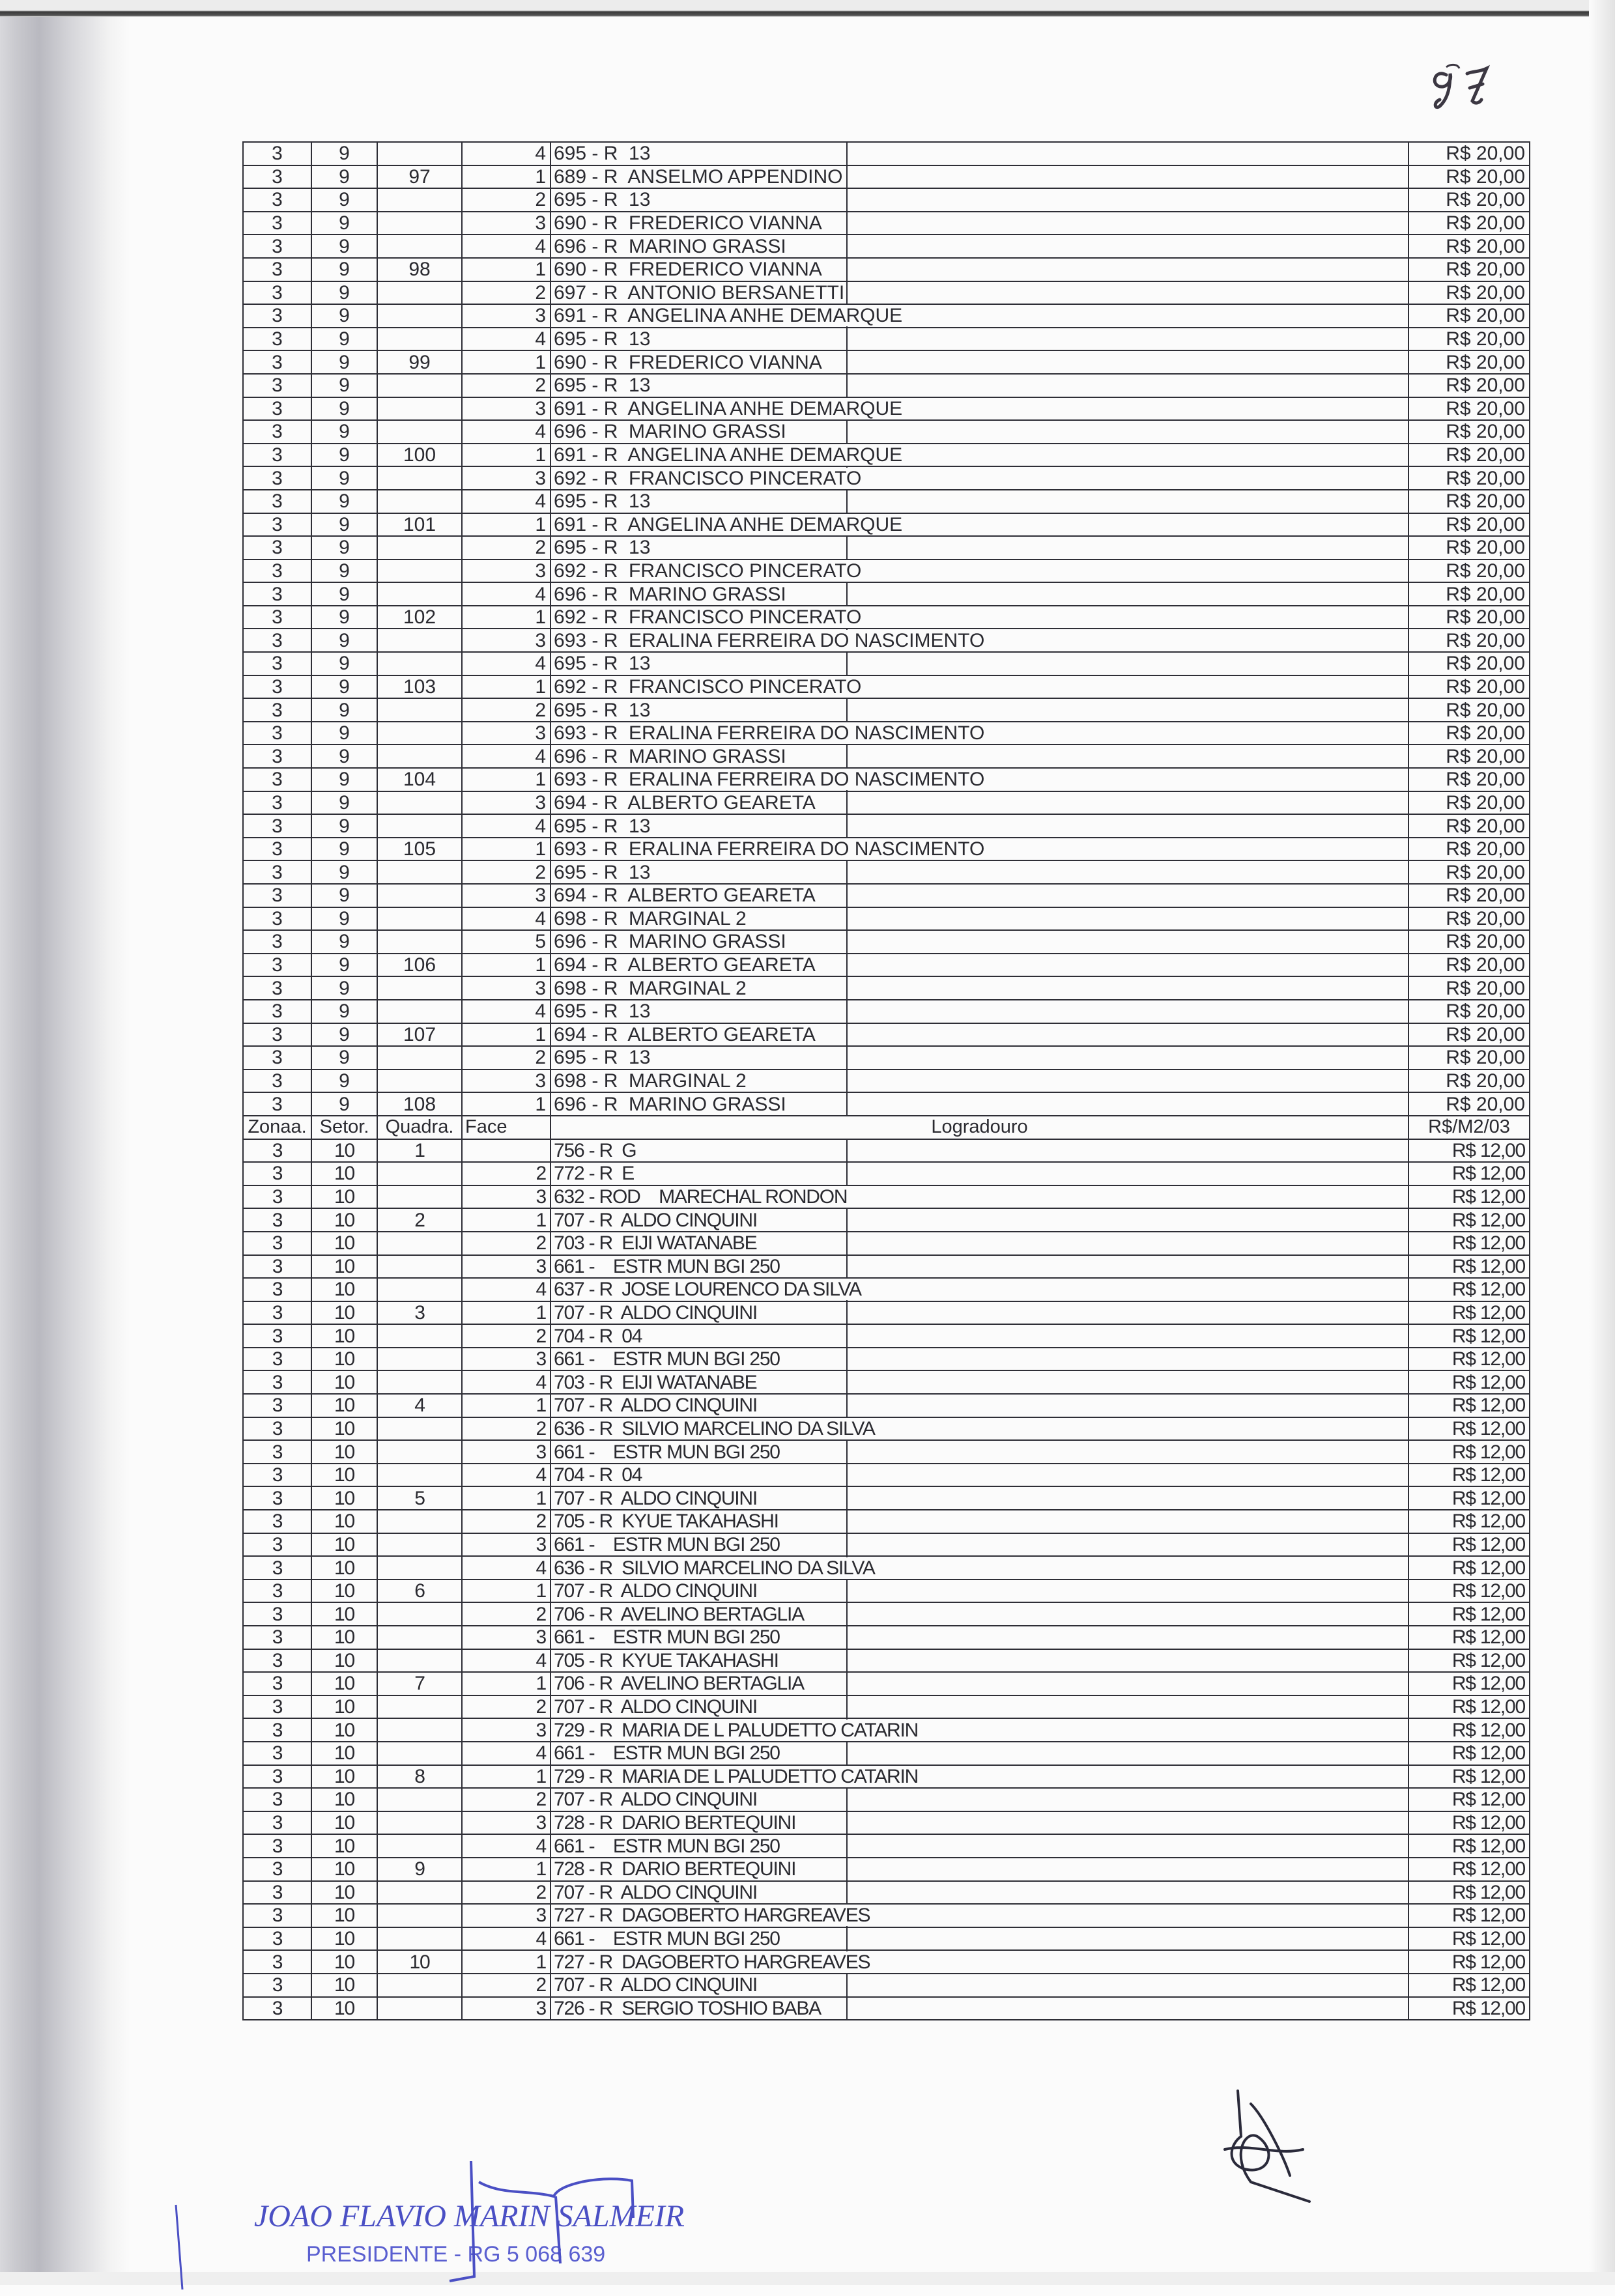  What do you see at coordinates (979, 269) in the screenshot?
I see `logradouro-cell: 690 - R FREDERICO VIANNA` at bounding box center [979, 269].